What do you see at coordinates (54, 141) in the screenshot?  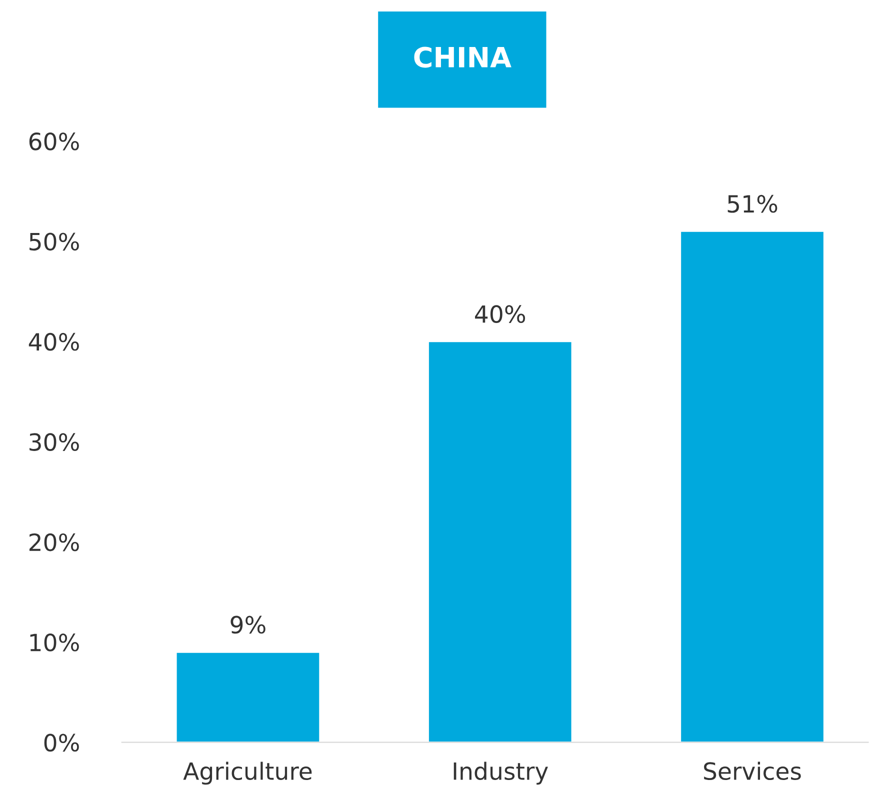 I see `y-tick-label: 60%` at bounding box center [54, 141].